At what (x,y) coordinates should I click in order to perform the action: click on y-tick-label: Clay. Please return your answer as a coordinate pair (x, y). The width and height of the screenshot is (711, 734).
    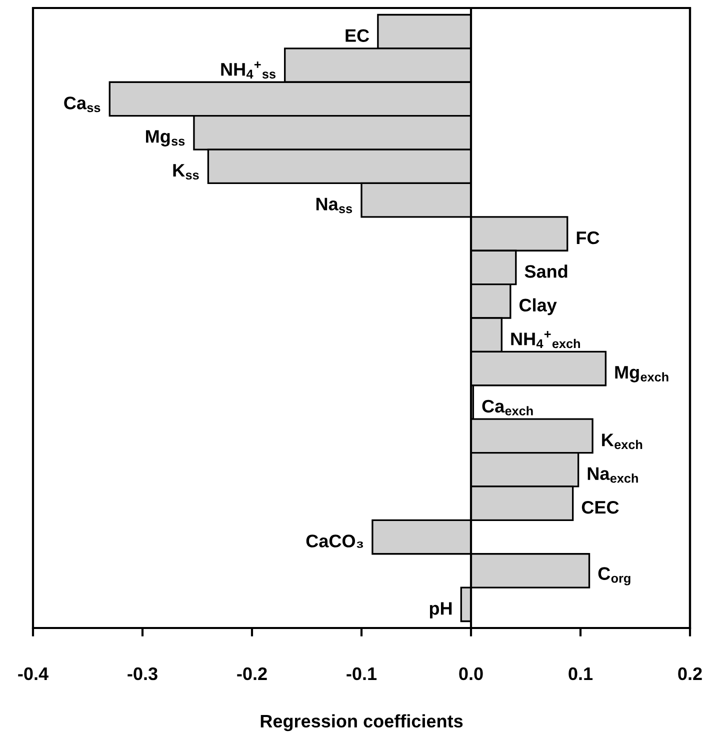
    Looking at the image, I should click on (538, 307).